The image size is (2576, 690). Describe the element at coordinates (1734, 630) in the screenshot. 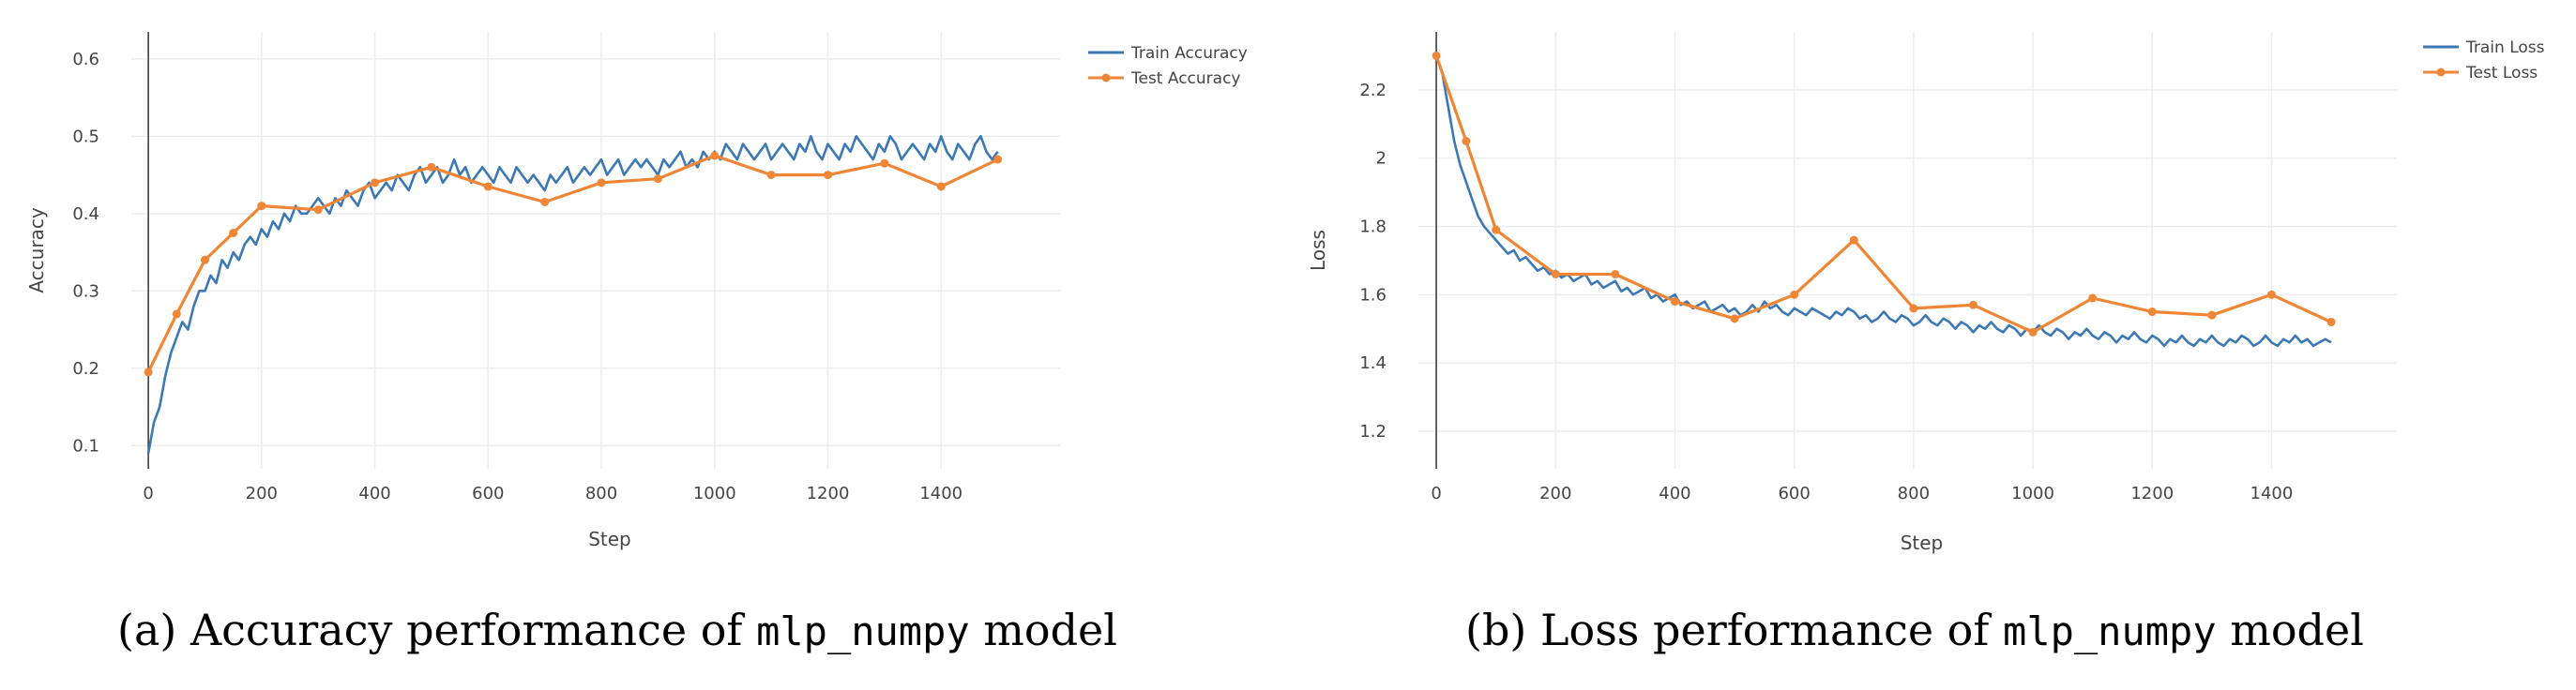

I see `caption-b-prefix: (b) Loss performance of` at that location.